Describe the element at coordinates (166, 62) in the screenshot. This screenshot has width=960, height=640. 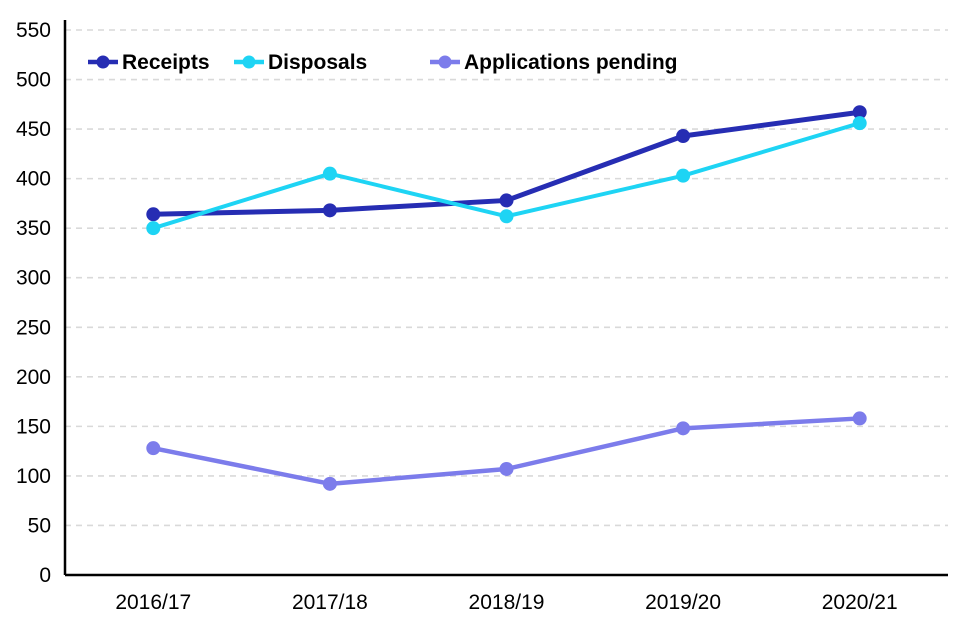
I see `legend-label: Receipts` at that location.